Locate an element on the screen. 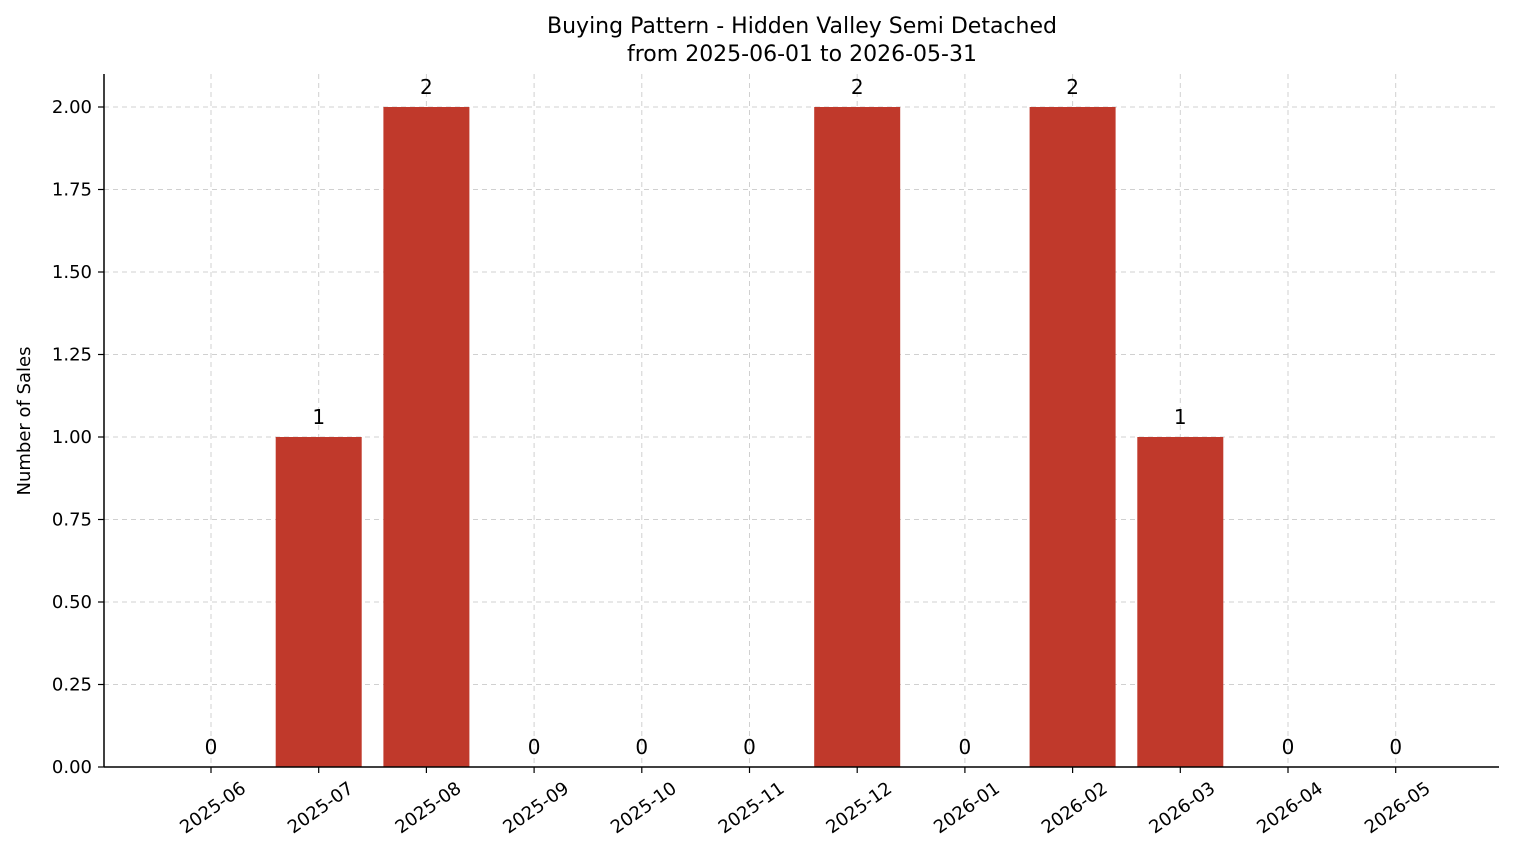  x-tick-label: 2025-08 is located at coordinates (429, 808).